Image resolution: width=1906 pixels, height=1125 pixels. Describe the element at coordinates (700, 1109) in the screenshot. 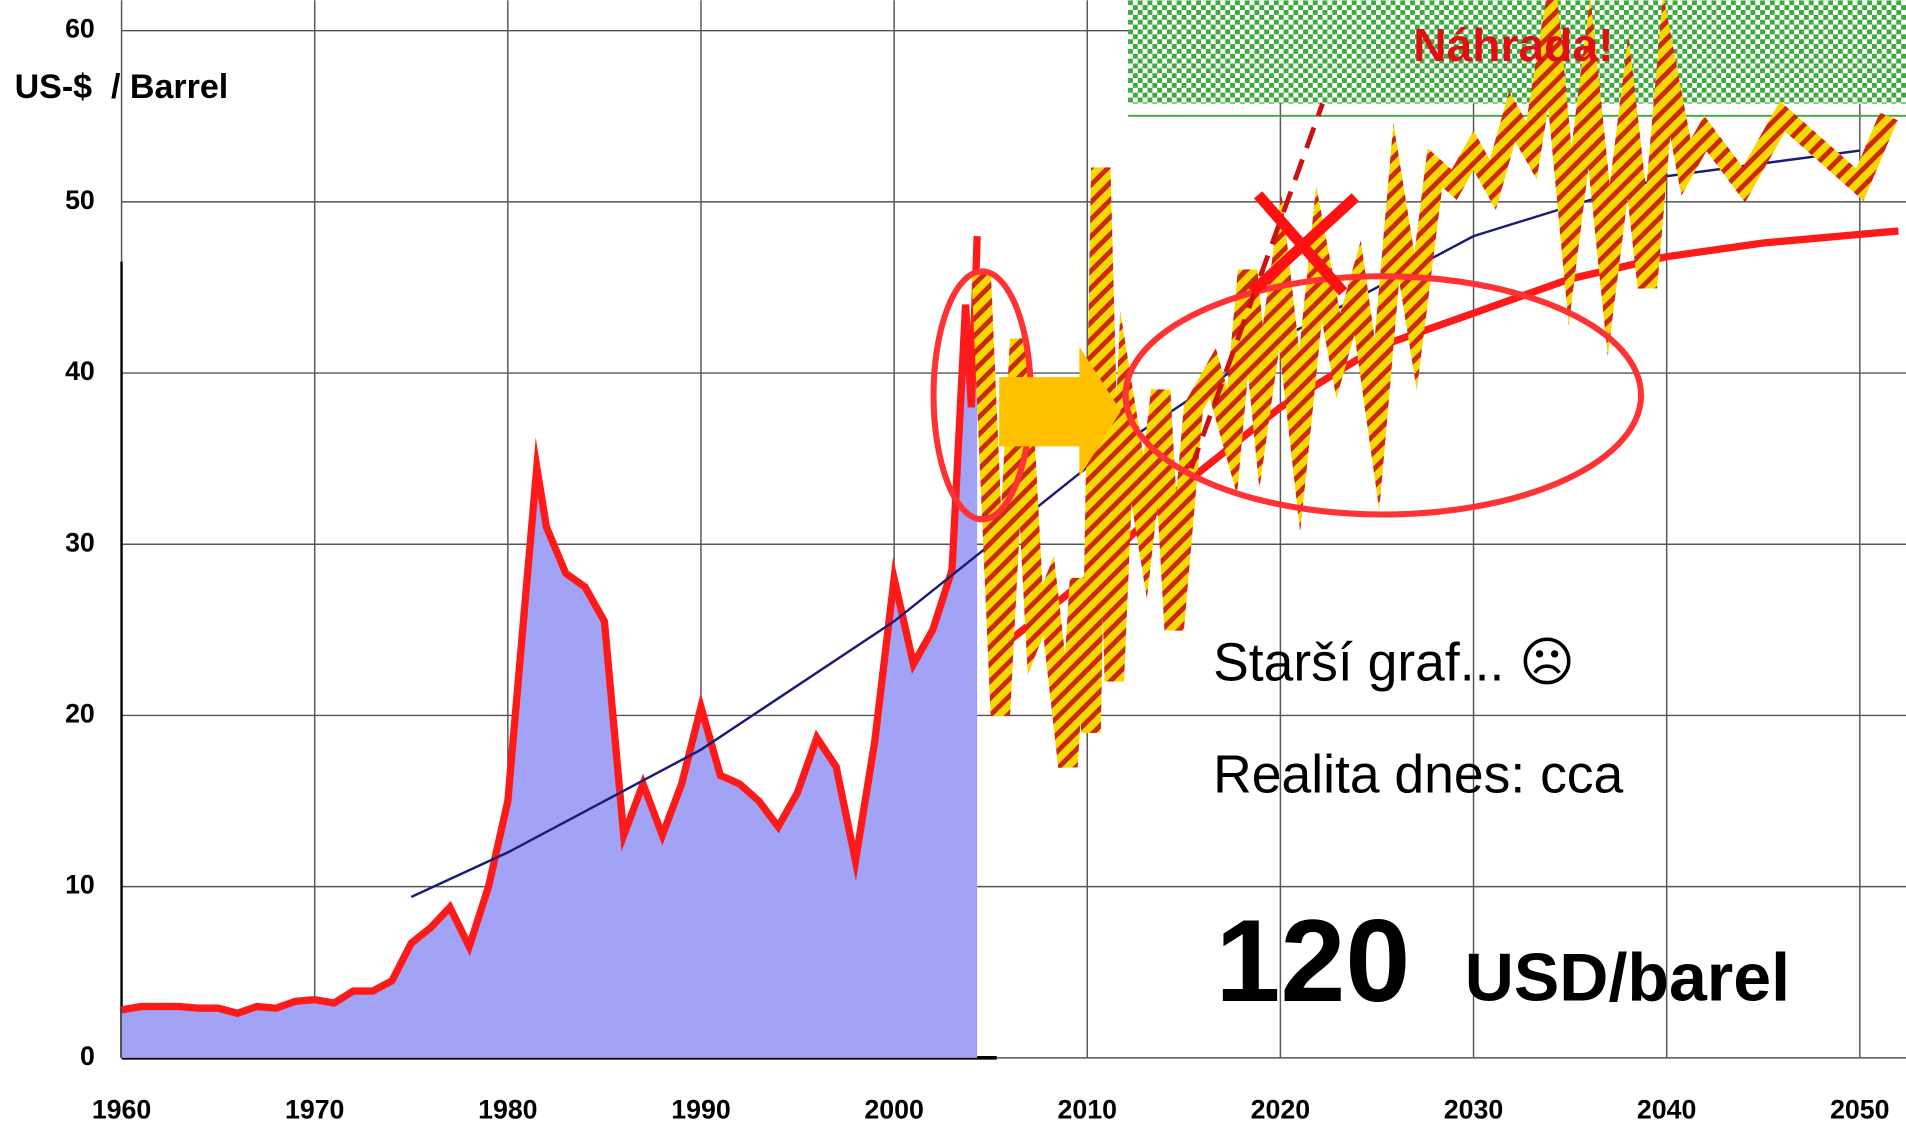

I see `x-tick-label: 1990` at that location.